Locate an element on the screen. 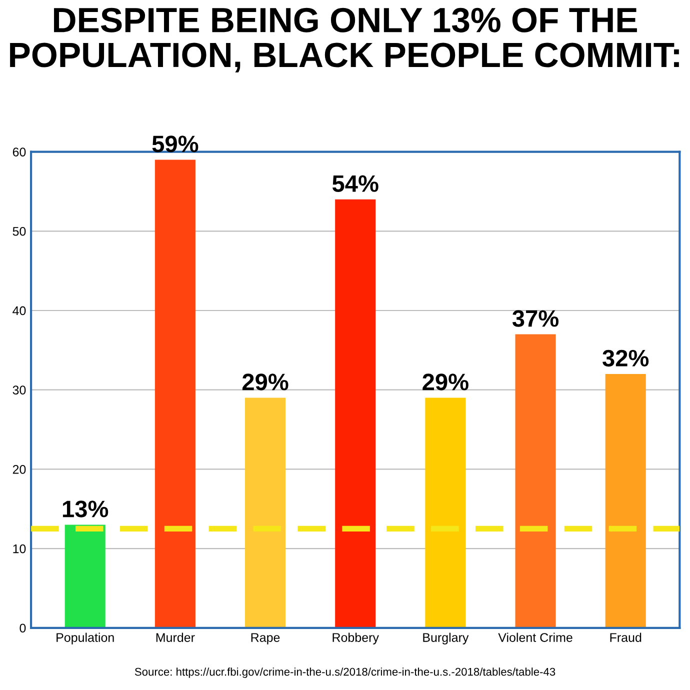  y-tick-label: 0 is located at coordinates (23, 628).